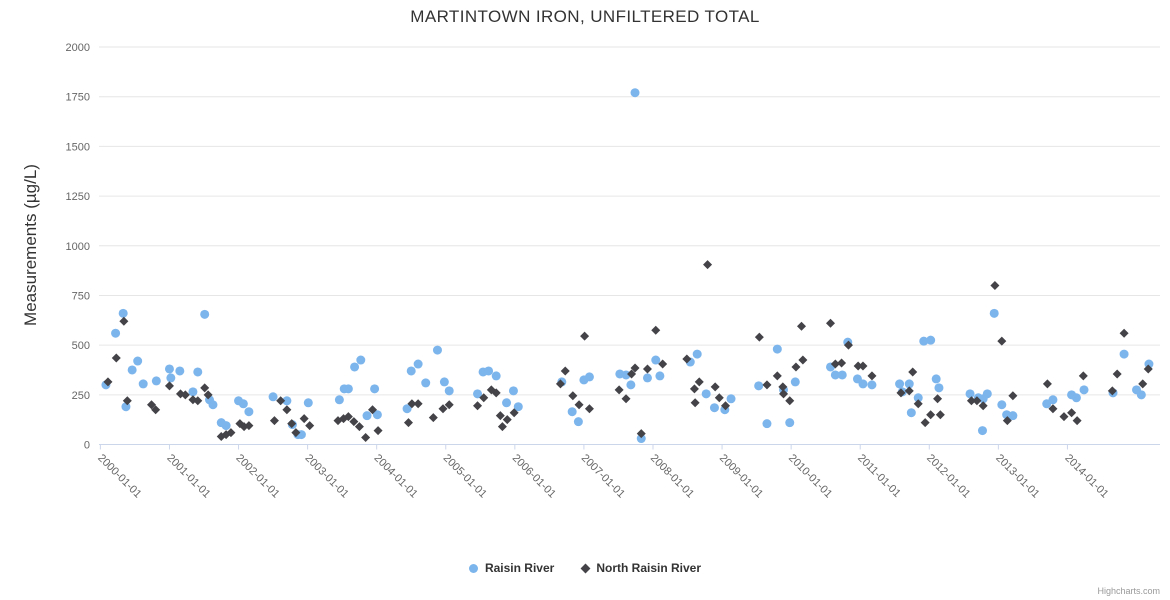 This screenshot has height=600, width=1170. What do you see at coordinates (640, 568) in the screenshot?
I see `legend-item-north-raisin-river: North Raisin River` at bounding box center [640, 568].